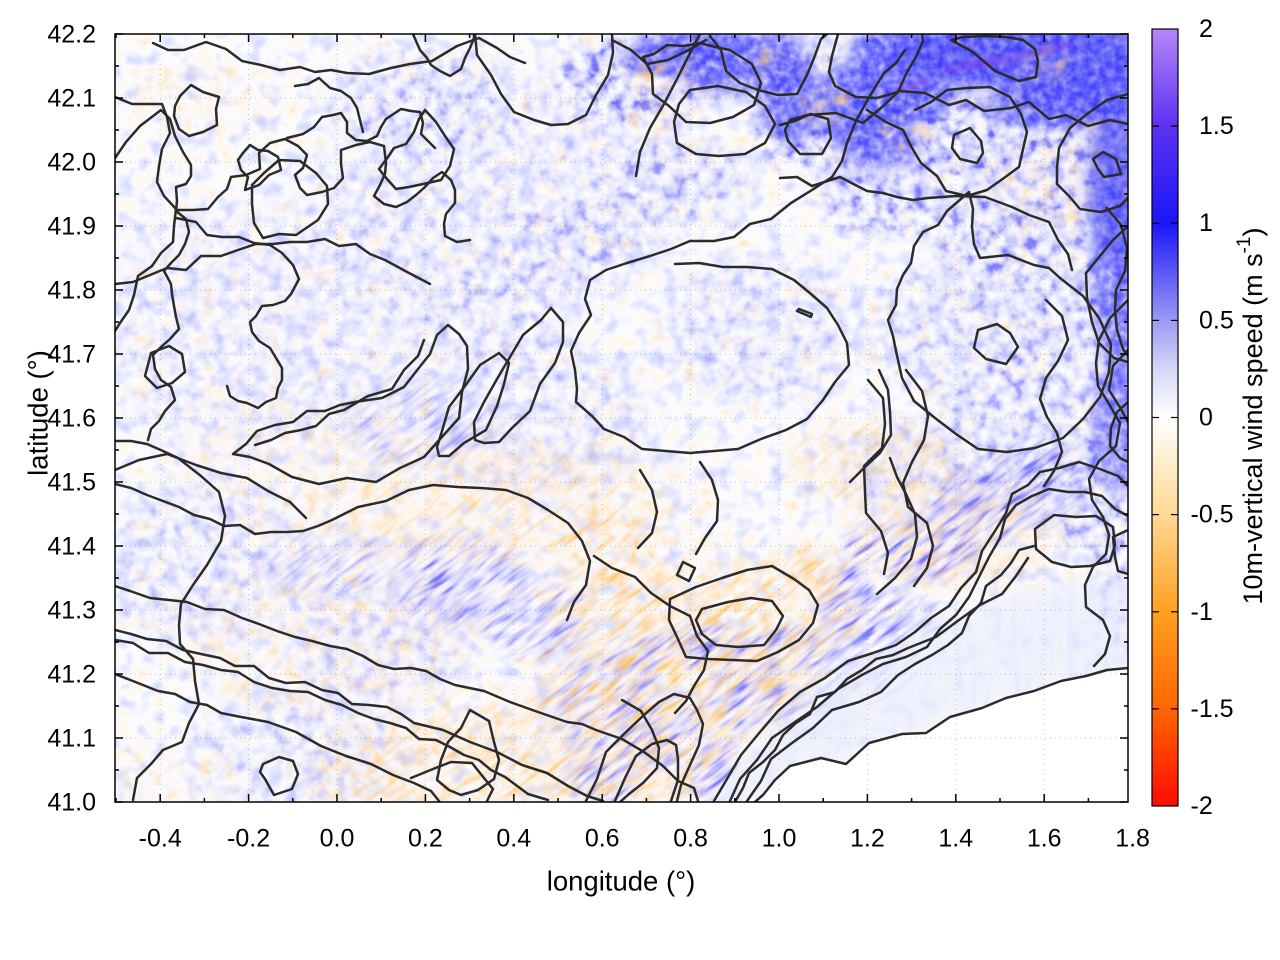 The height and width of the screenshot is (960, 1280). What do you see at coordinates (71, 227) in the screenshot?
I see `svg-text: 41.9` at bounding box center [71, 227].